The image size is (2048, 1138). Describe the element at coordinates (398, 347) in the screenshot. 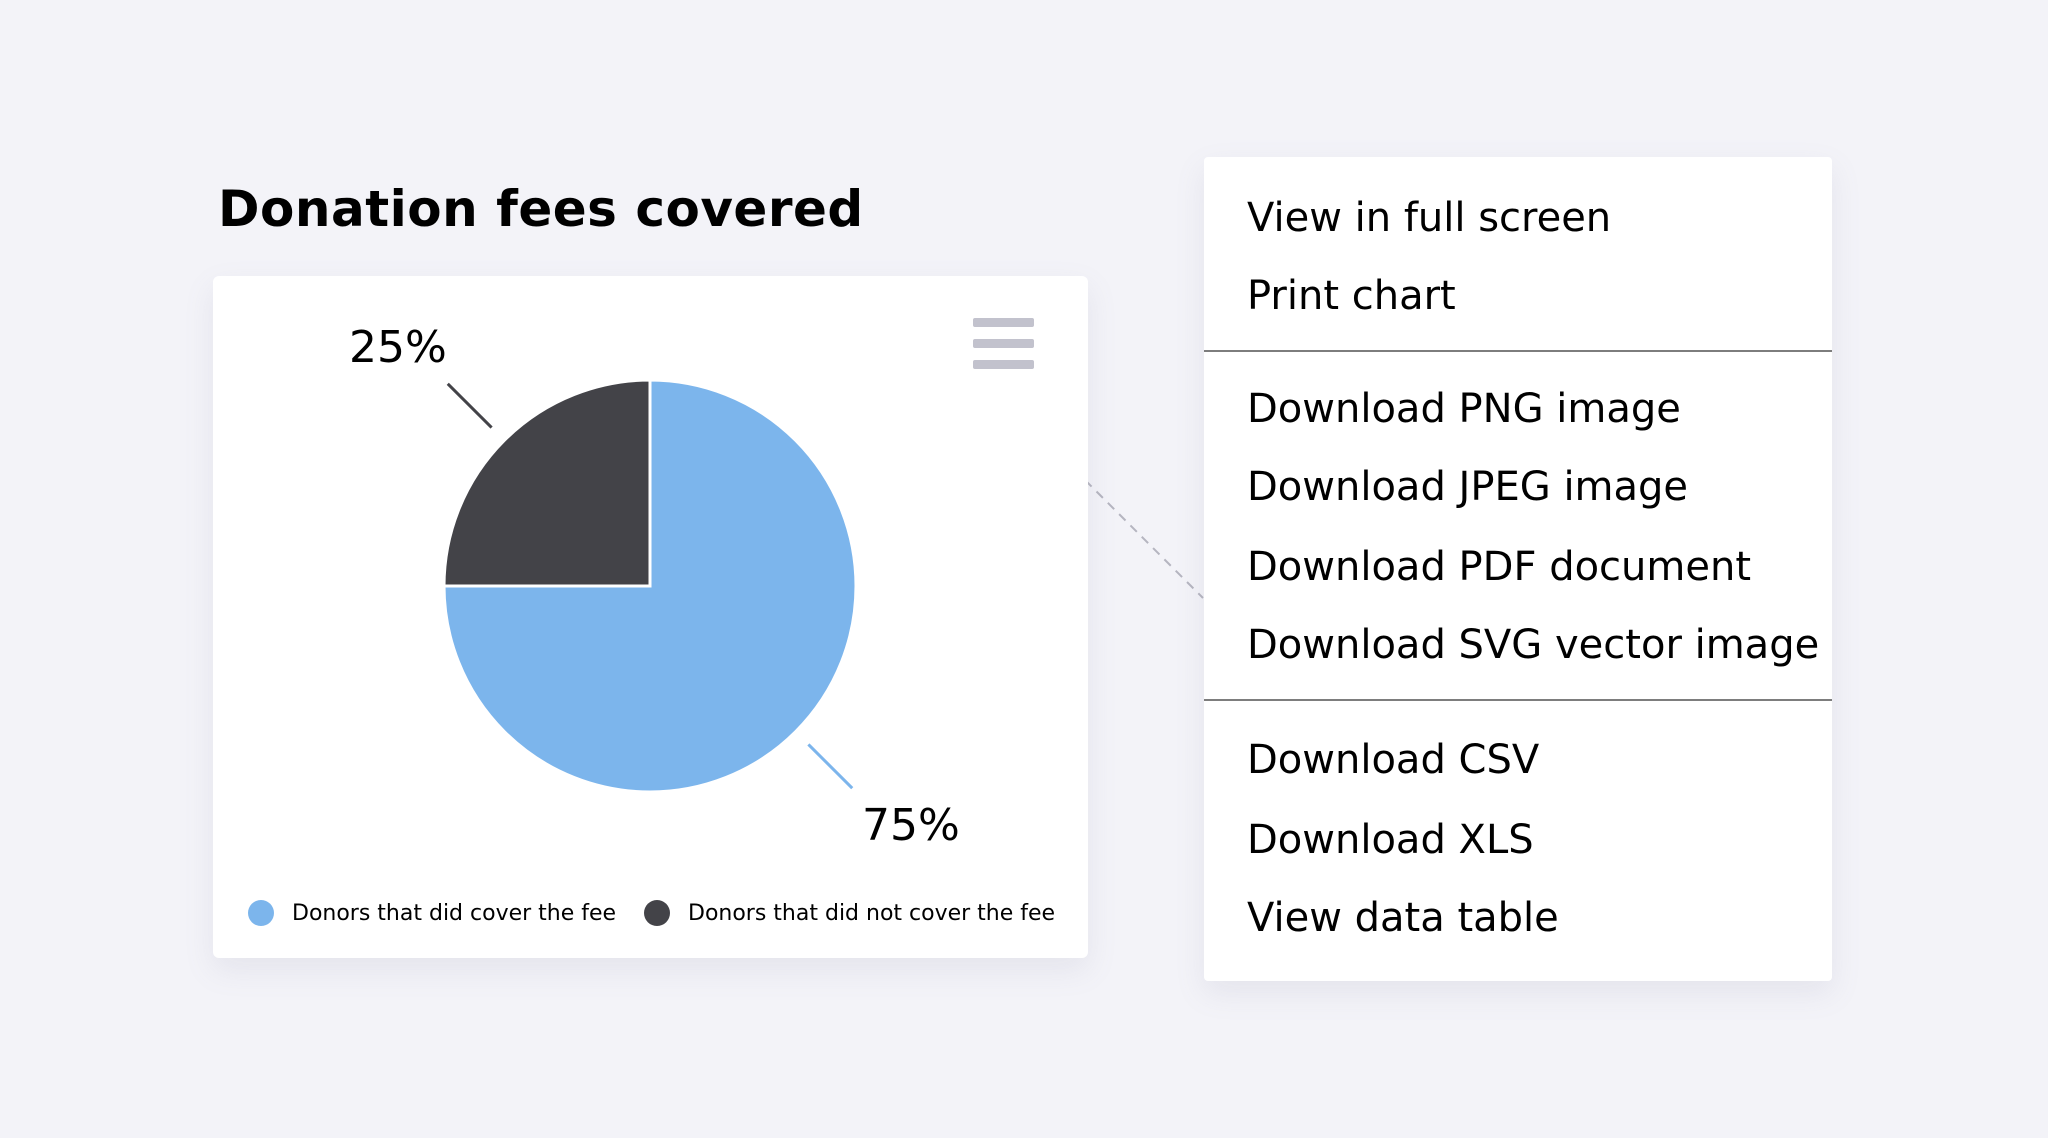

I see `data-label-not-covered: 25%` at that location.